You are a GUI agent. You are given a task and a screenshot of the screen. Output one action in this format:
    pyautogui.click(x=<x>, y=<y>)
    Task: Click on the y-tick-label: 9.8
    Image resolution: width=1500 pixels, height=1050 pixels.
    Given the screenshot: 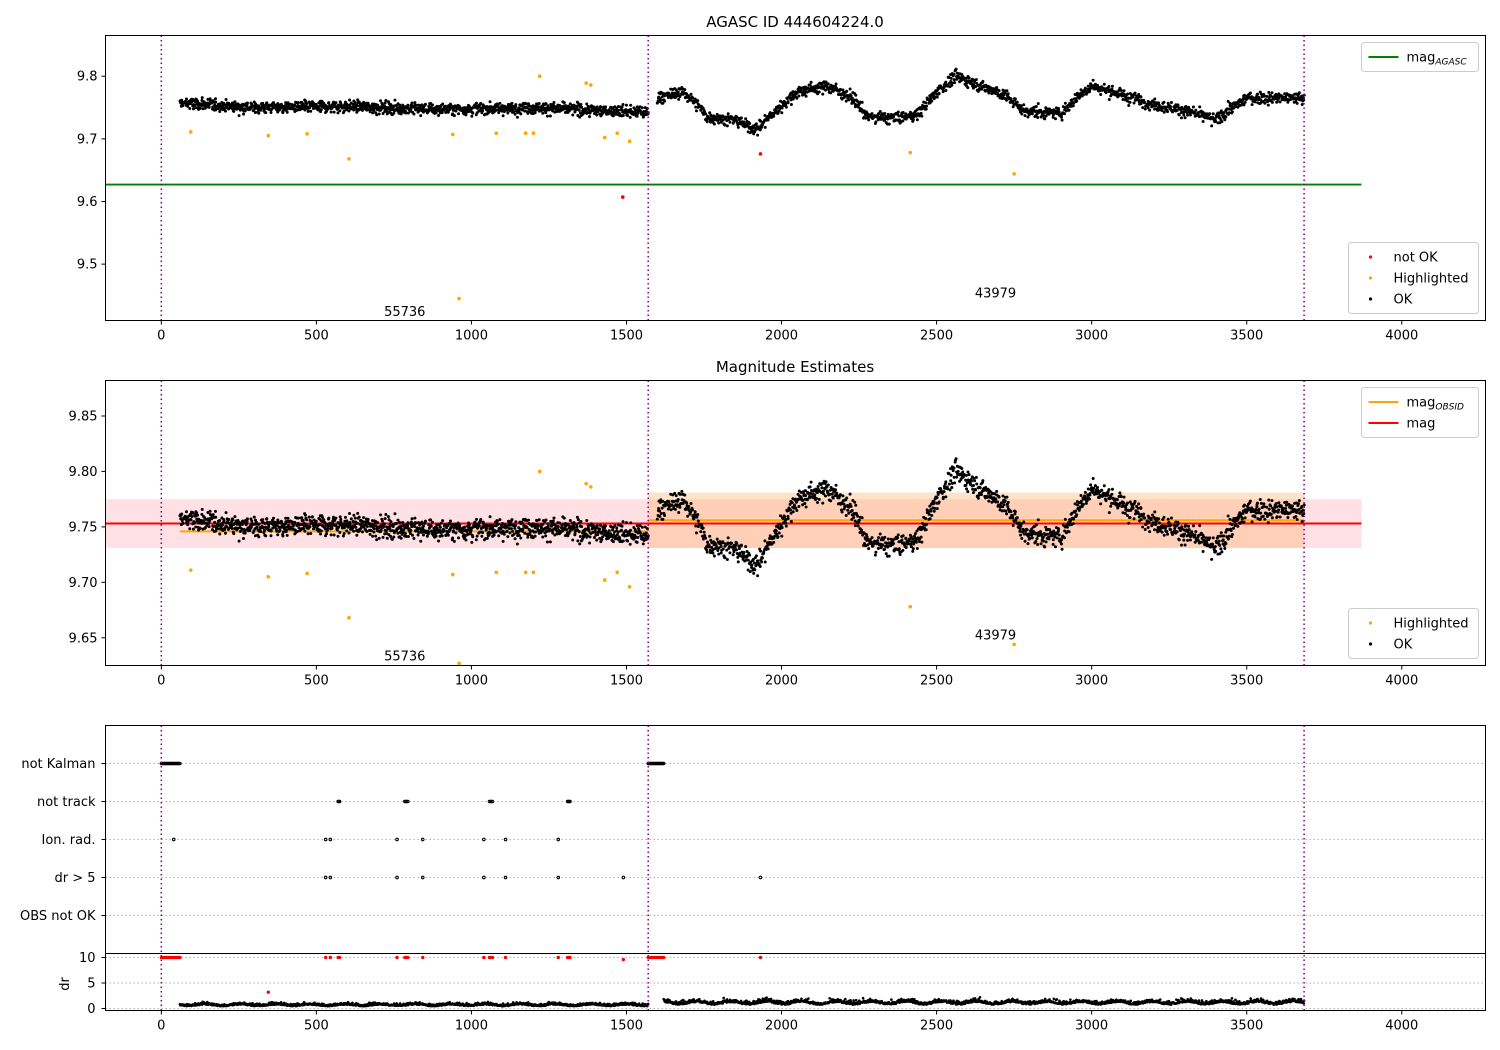 What is the action you would take?
    pyautogui.click(x=87, y=77)
    